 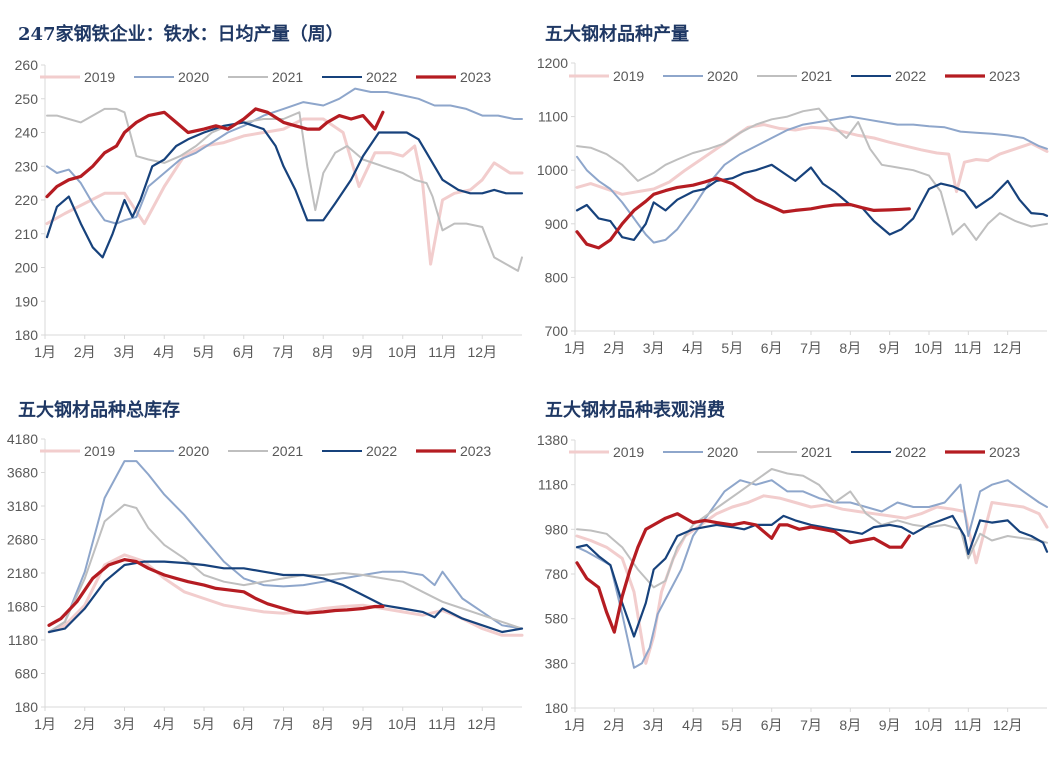 I want to click on y-tick-label: 580, so click(x=557, y=619).